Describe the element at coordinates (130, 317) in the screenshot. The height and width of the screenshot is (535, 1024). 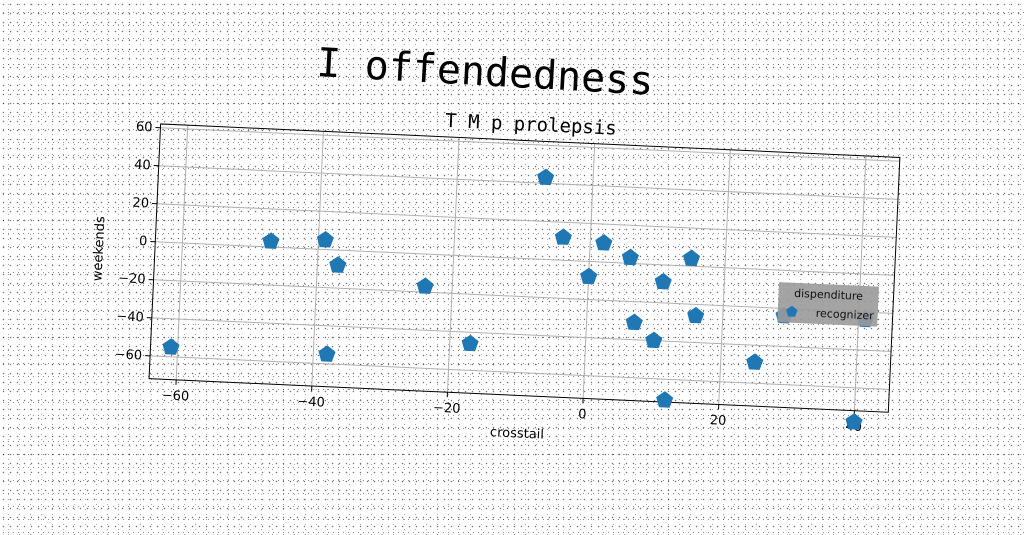
I see `y-tick-label: −40` at that location.